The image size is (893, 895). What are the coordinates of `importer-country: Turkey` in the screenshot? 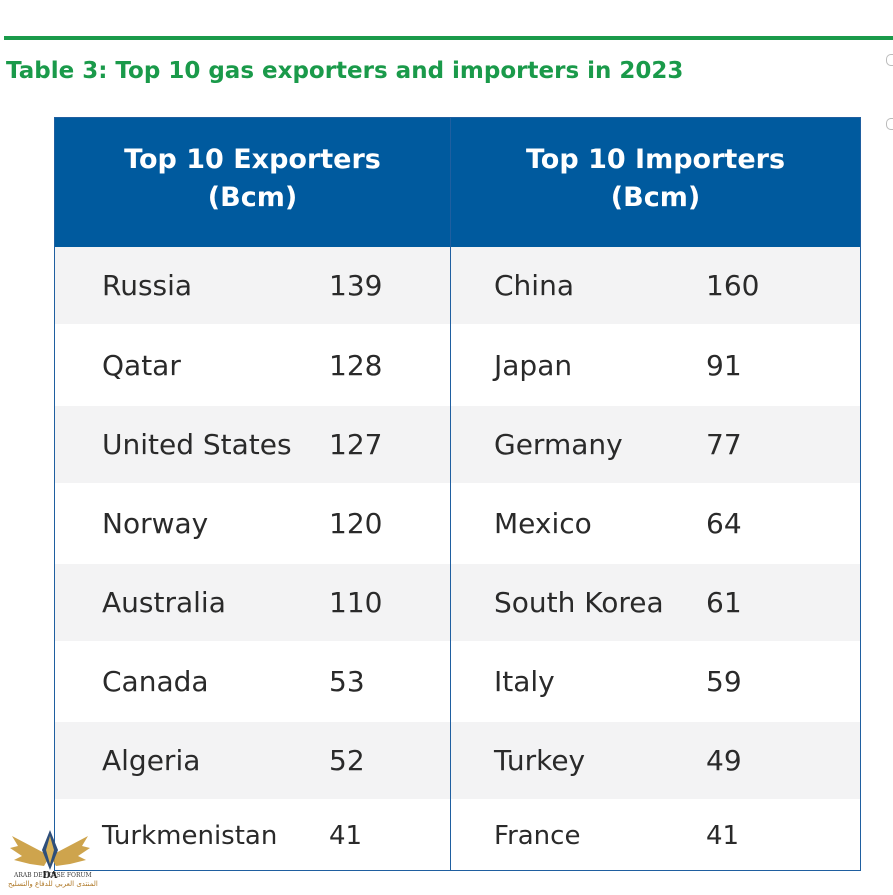 It's located at (540, 760).